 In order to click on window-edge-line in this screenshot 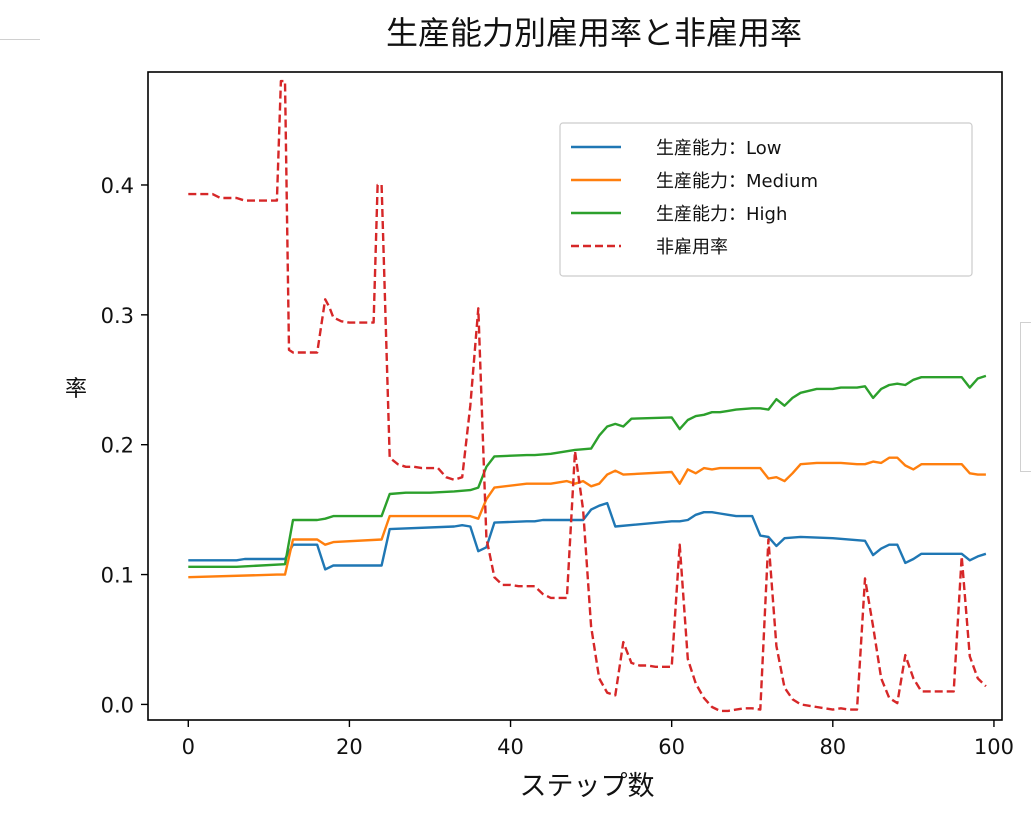, I will do `click(20, 39)`.